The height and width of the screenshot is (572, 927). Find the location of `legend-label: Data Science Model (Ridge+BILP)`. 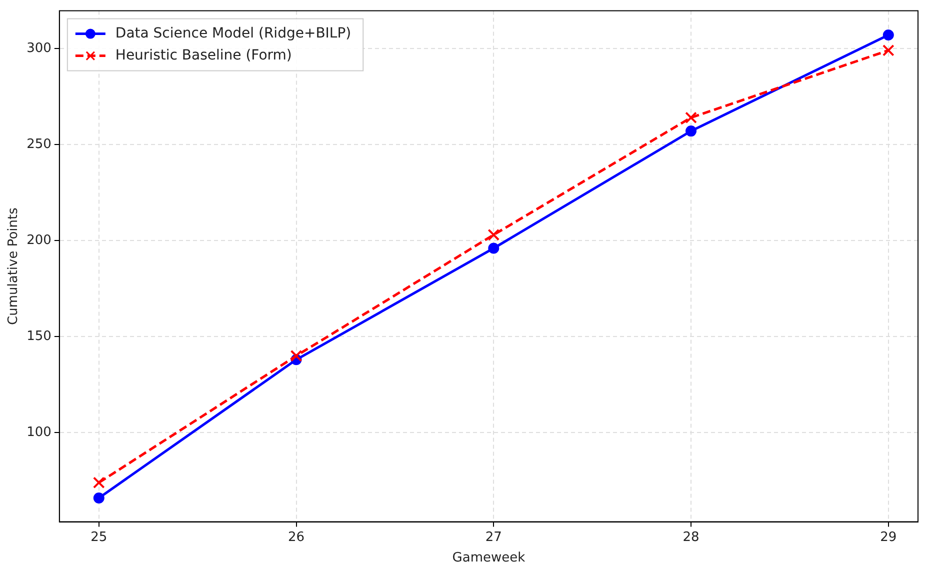

legend-label: Data Science Model (Ridge+BILP) is located at coordinates (233, 33).